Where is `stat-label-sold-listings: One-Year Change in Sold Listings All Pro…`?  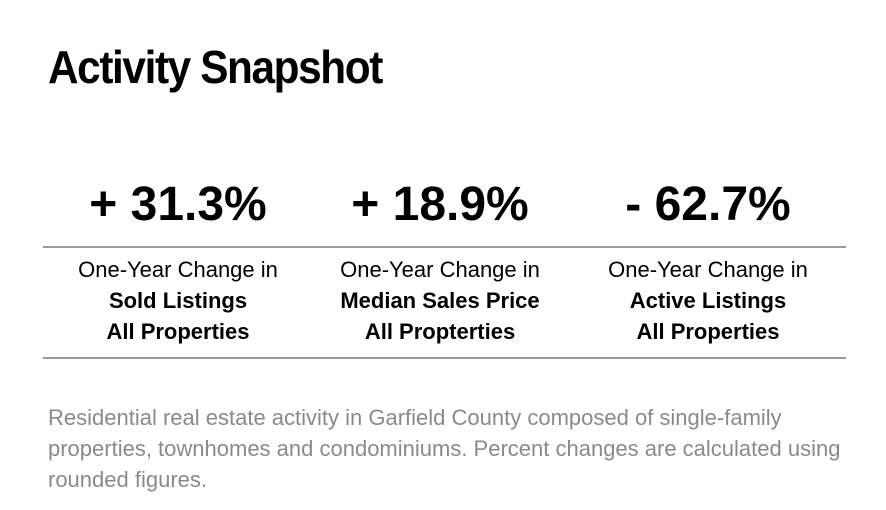
stat-label-sold-listings: One-Year Change in Sold Listings All Pro… is located at coordinates (178, 300).